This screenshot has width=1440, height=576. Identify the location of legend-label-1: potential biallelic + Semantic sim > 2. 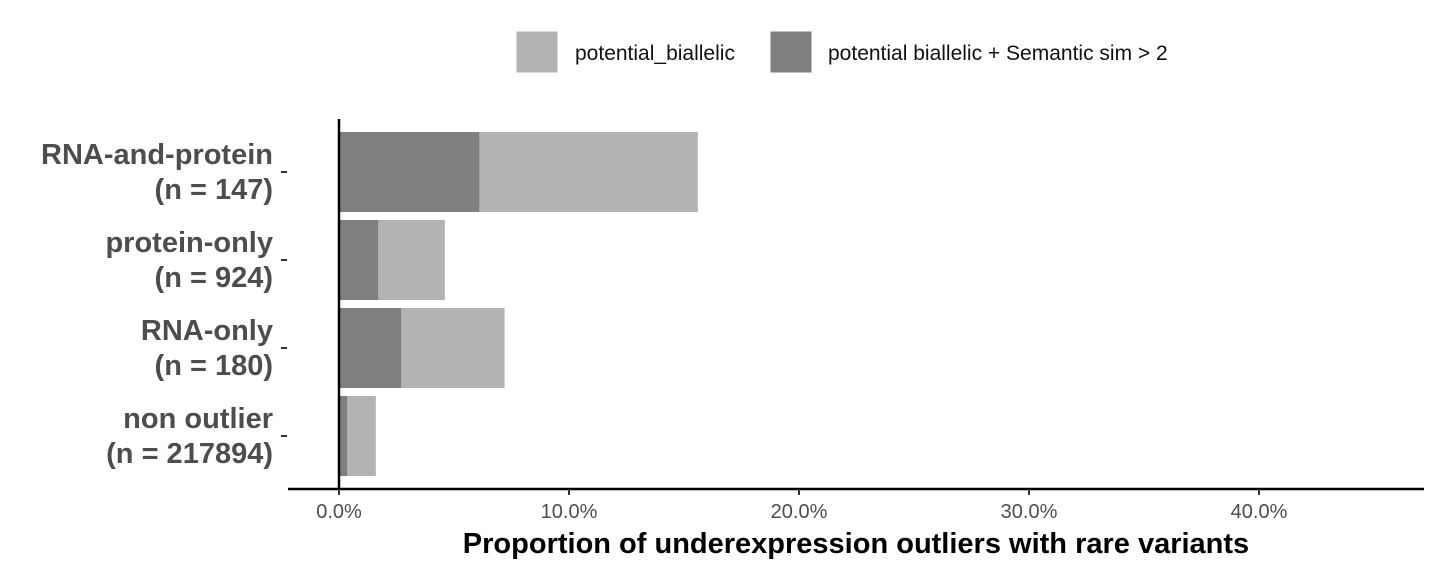
(998, 53).